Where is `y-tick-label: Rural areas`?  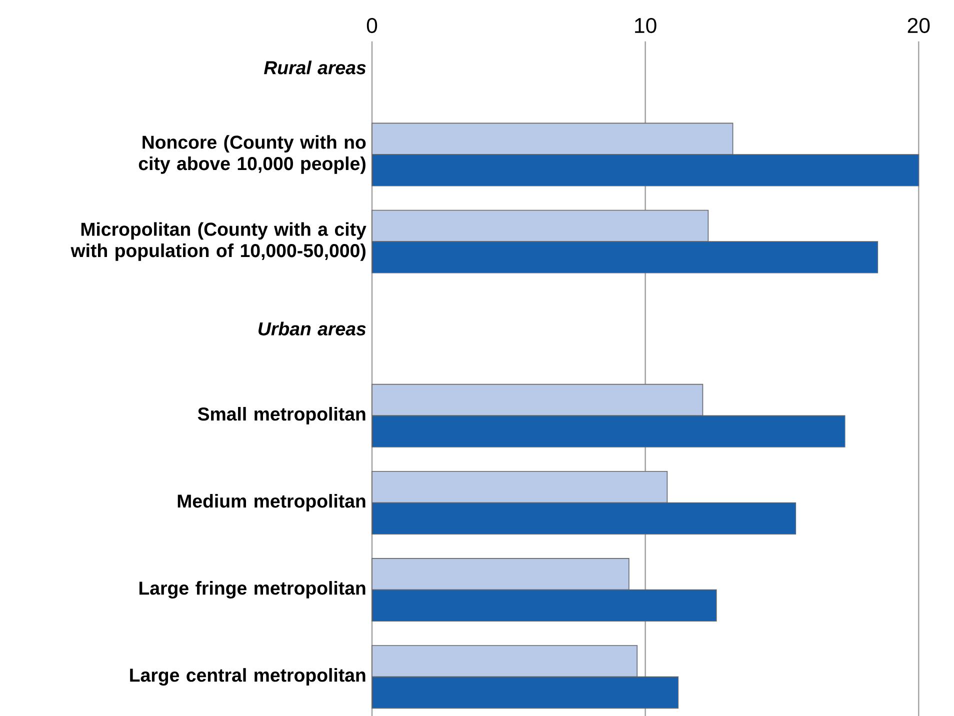 y-tick-label: Rural areas is located at coordinates (315, 67).